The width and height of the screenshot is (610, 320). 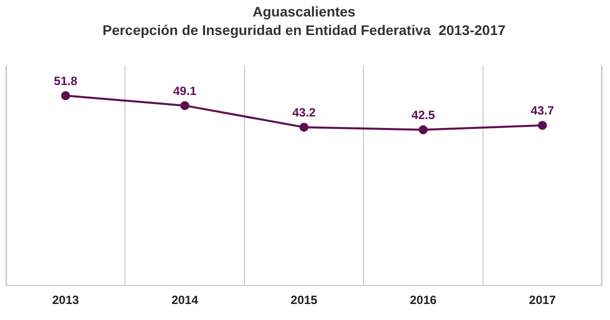 What do you see at coordinates (304, 113) in the screenshot?
I see `data-label: 43.2` at bounding box center [304, 113].